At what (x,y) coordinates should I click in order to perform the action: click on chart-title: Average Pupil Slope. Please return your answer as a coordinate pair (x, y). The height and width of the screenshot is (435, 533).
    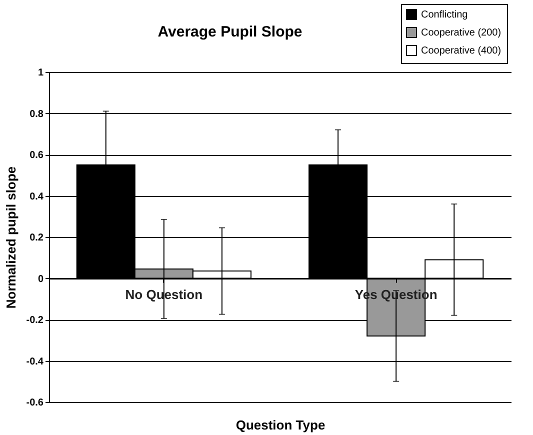
    Looking at the image, I should click on (230, 32).